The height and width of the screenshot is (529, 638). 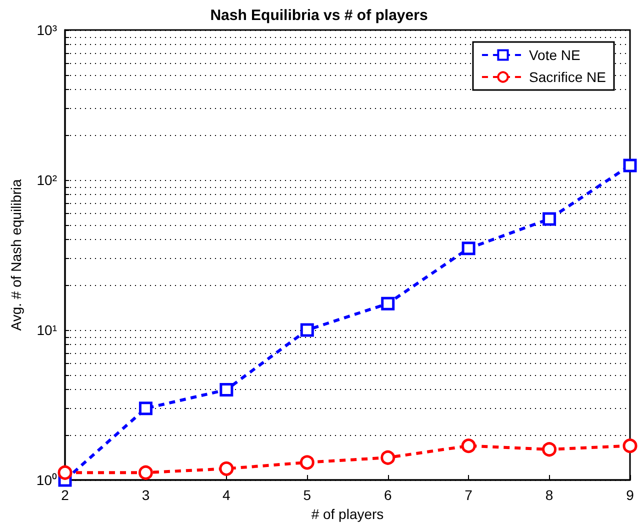 What do you see at coordinates (16, 255) in the screenshot?
I see `y-axis-title: Avg. # of Nash equilibria` at bounding box center [16, 255].